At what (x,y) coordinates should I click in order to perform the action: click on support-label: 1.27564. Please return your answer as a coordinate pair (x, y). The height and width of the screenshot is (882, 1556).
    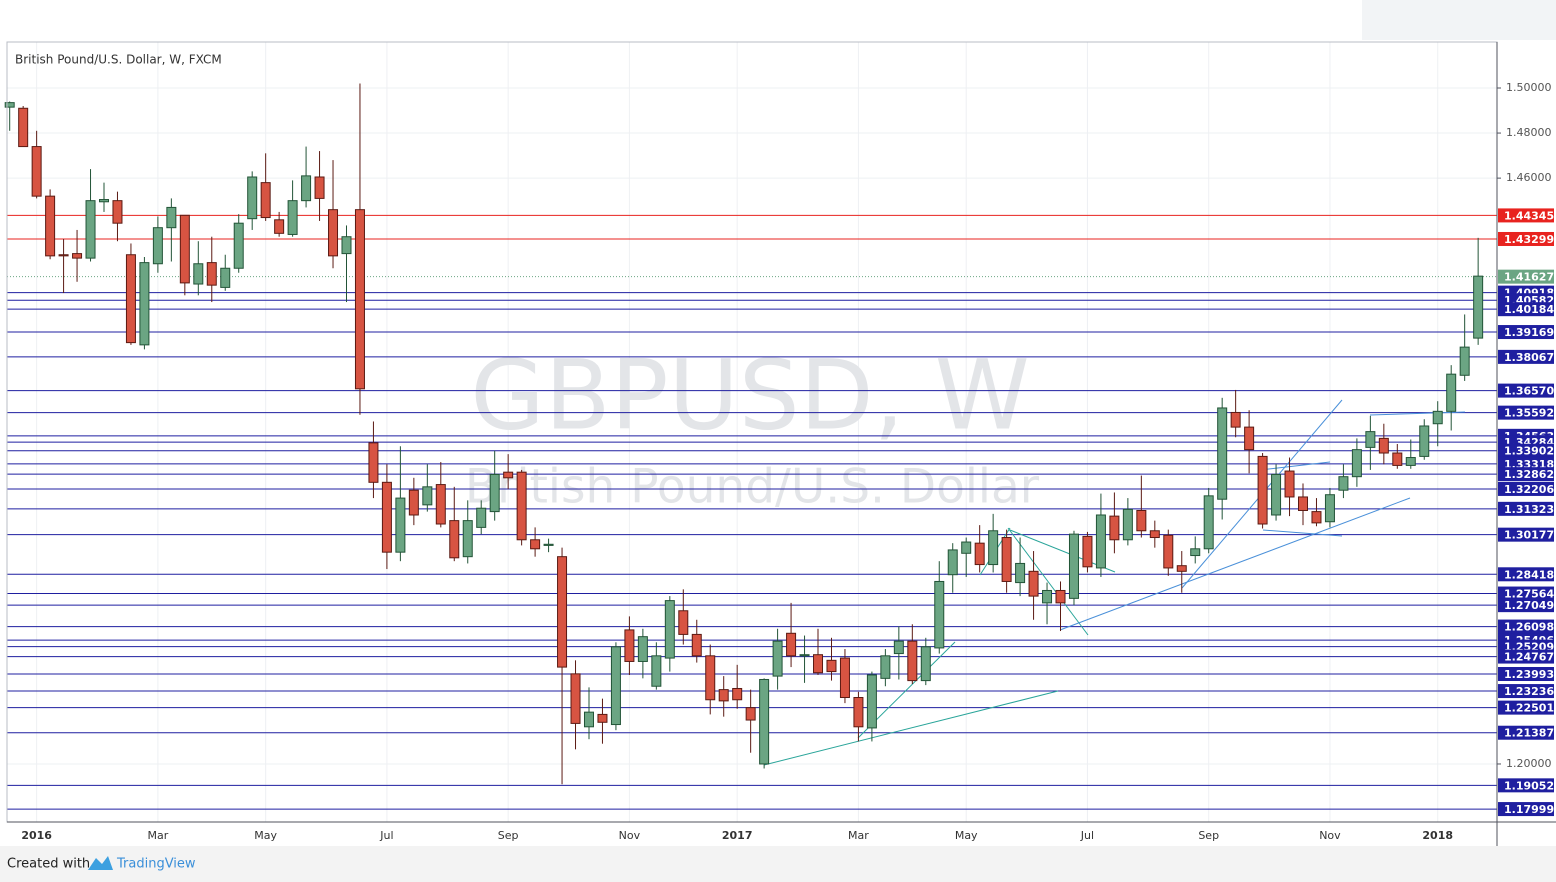
    Looking at the image, I should click on (1529, 594).